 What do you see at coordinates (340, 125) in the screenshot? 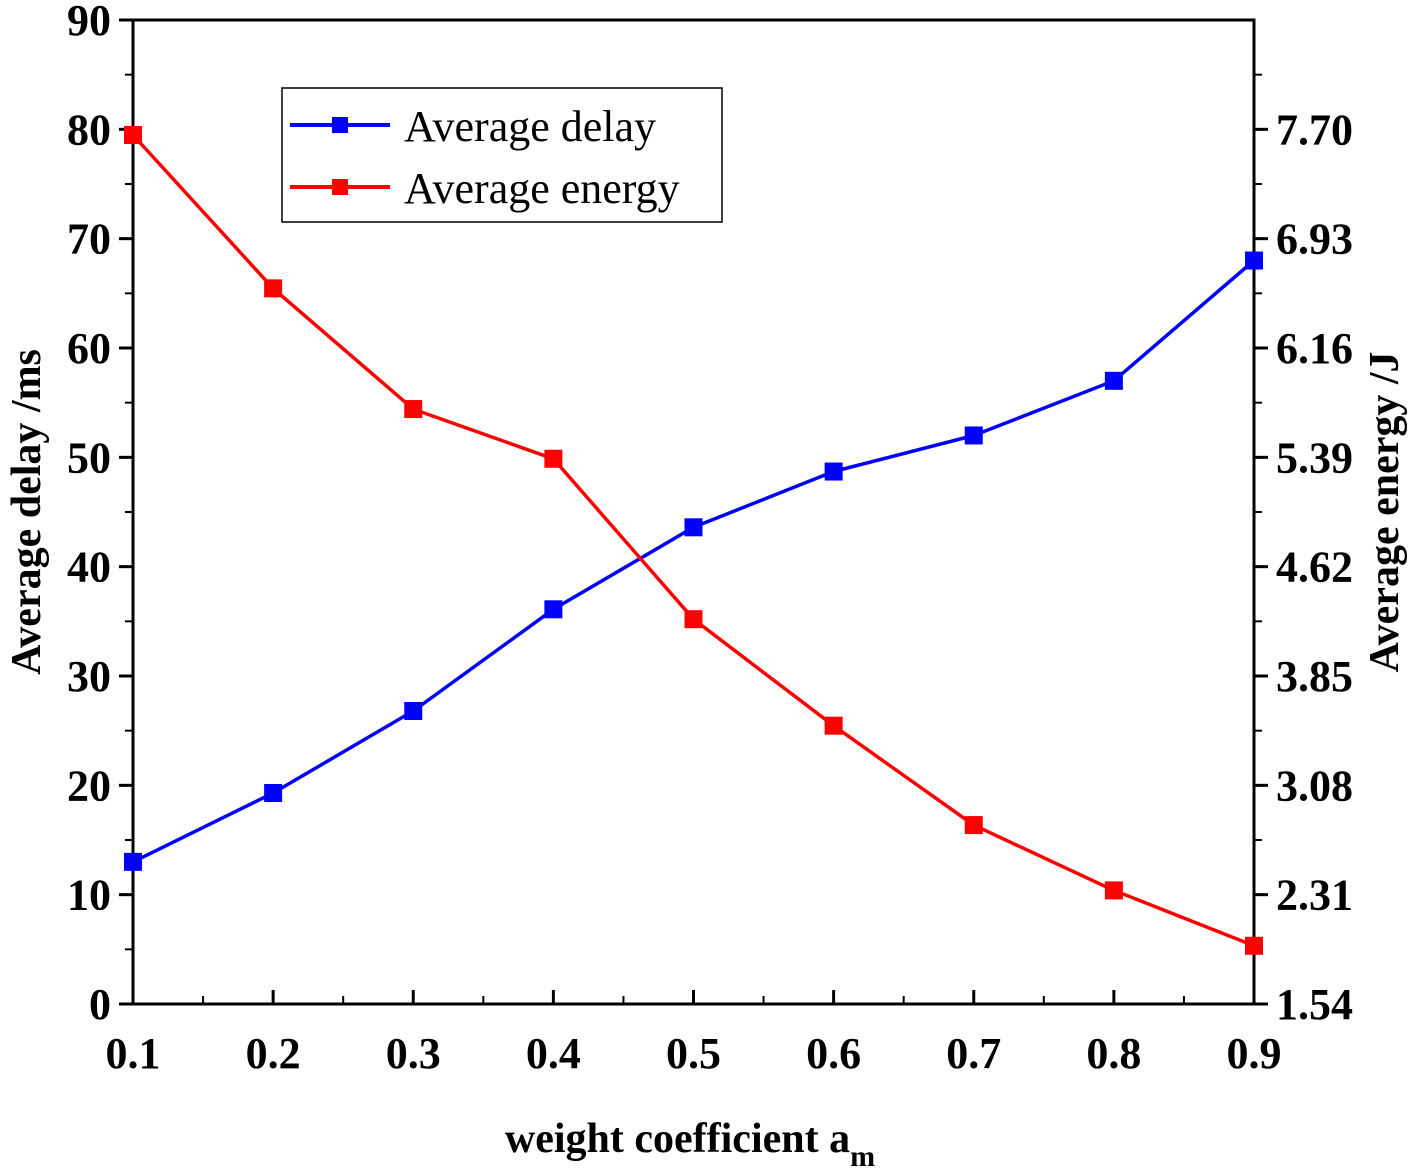
I see `legend-delay-marker` at bounding box center [340, 125].